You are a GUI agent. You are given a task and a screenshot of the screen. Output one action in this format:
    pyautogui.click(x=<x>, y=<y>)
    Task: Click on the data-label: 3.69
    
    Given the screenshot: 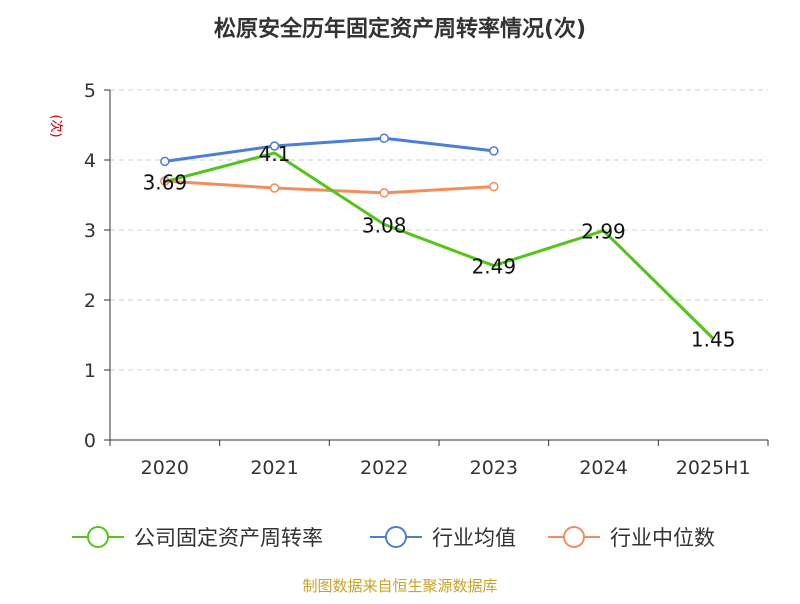 What is the action you would take?
    pyautogui.click(x=165, y=183)
    